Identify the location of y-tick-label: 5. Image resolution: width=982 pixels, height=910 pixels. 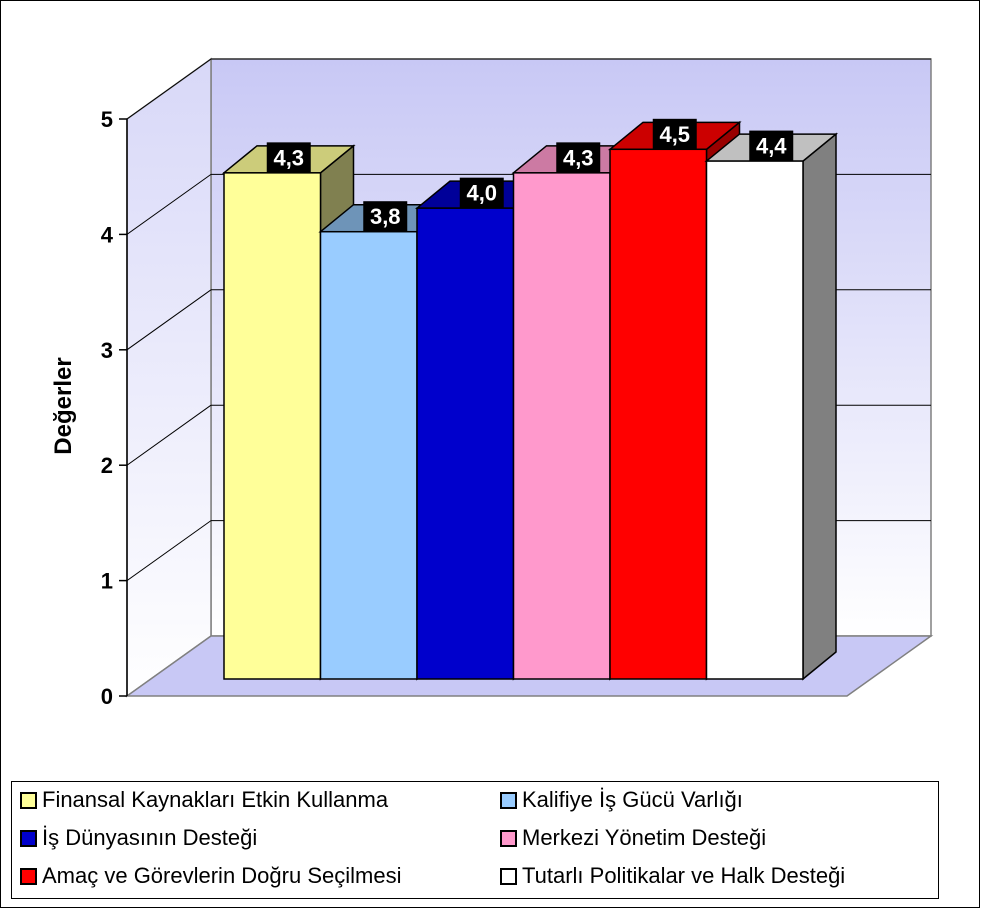
(107, 119).